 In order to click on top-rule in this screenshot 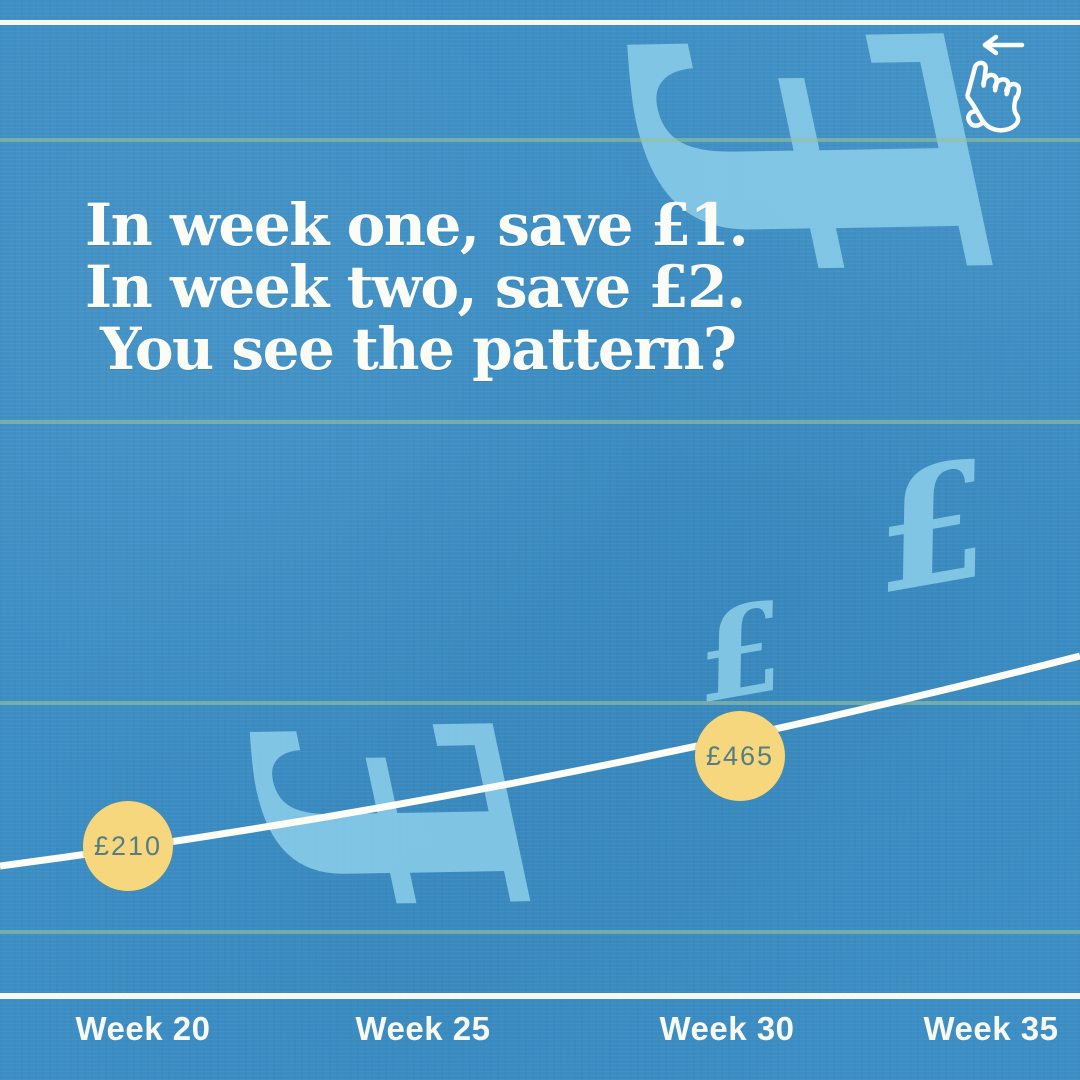, I will do `click(540, 22)`.